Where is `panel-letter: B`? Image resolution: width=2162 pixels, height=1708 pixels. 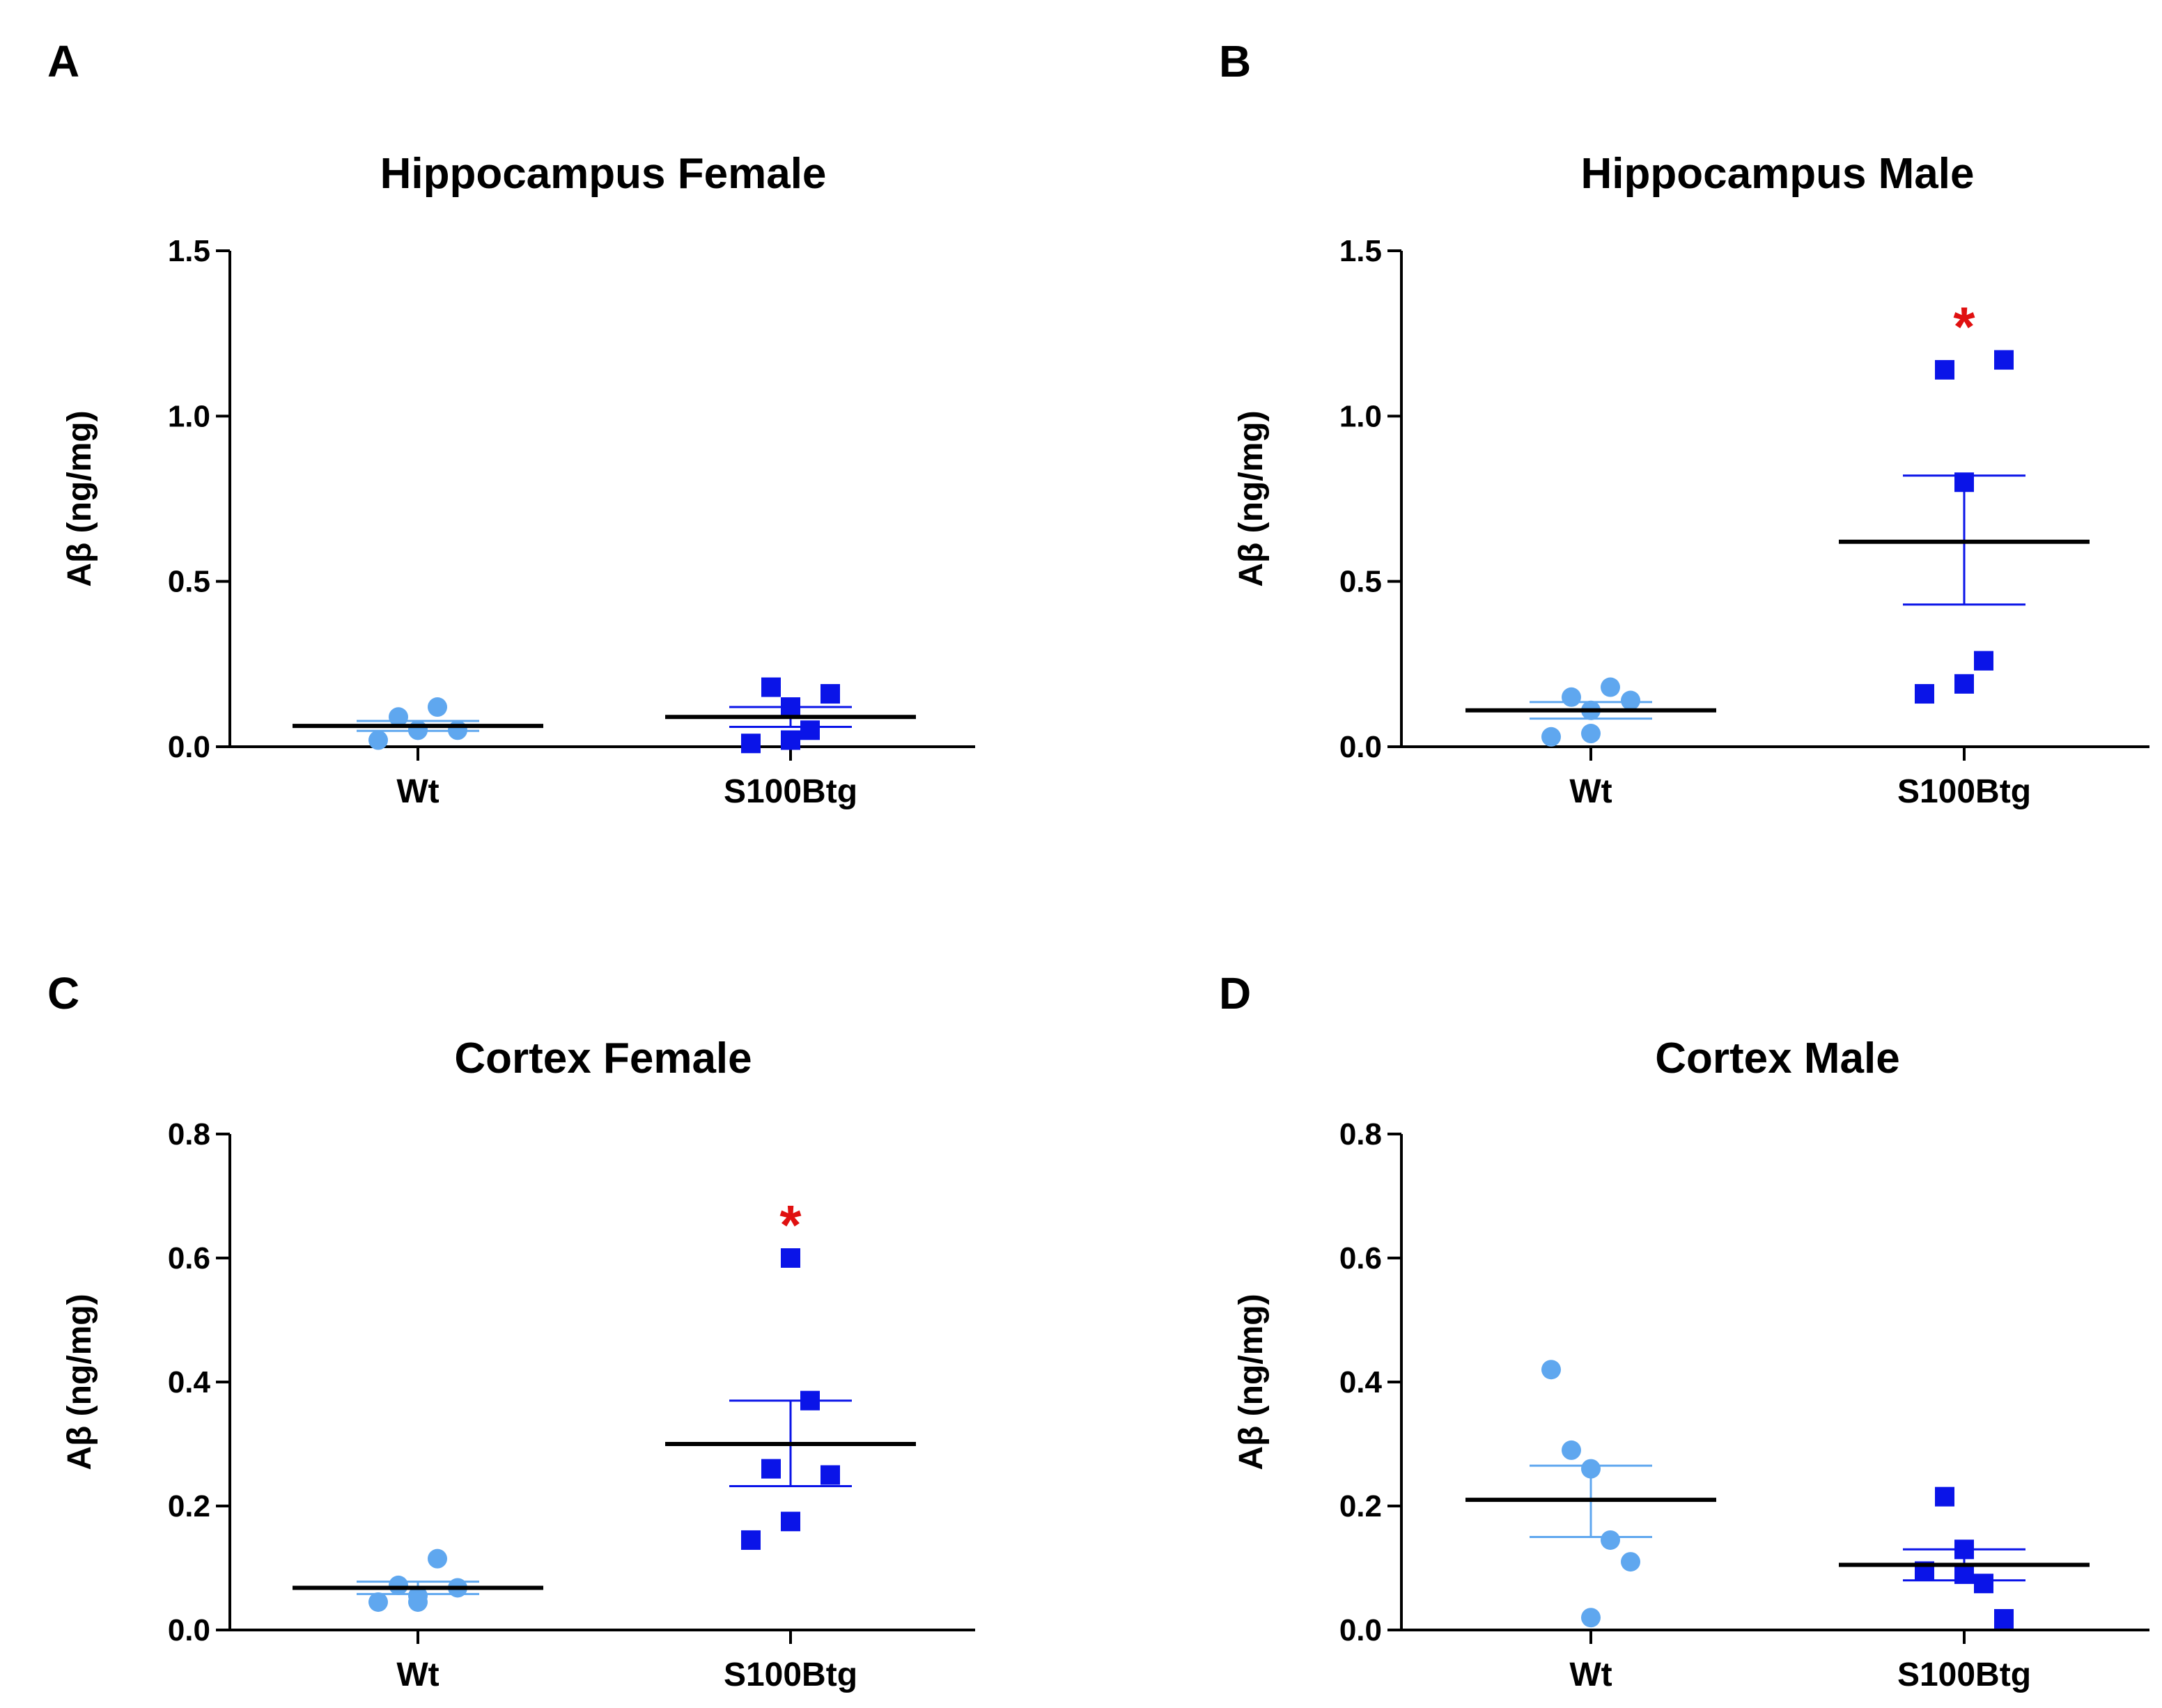 panel-letter: B is located at coordinates (1235, 61).